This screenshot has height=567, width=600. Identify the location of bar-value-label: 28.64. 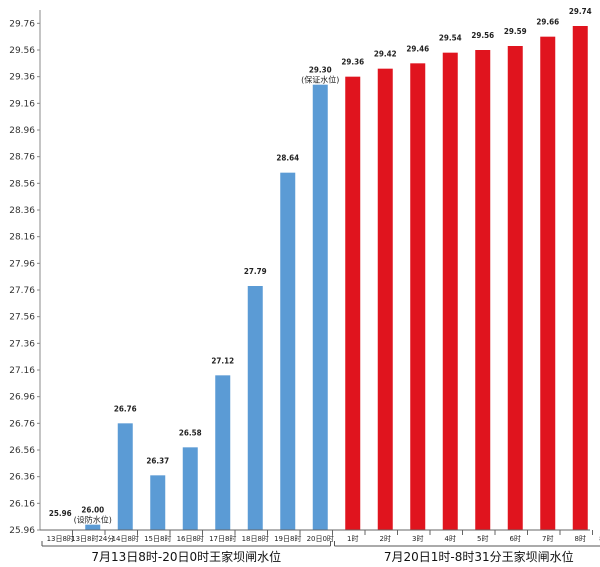
(287, 158).